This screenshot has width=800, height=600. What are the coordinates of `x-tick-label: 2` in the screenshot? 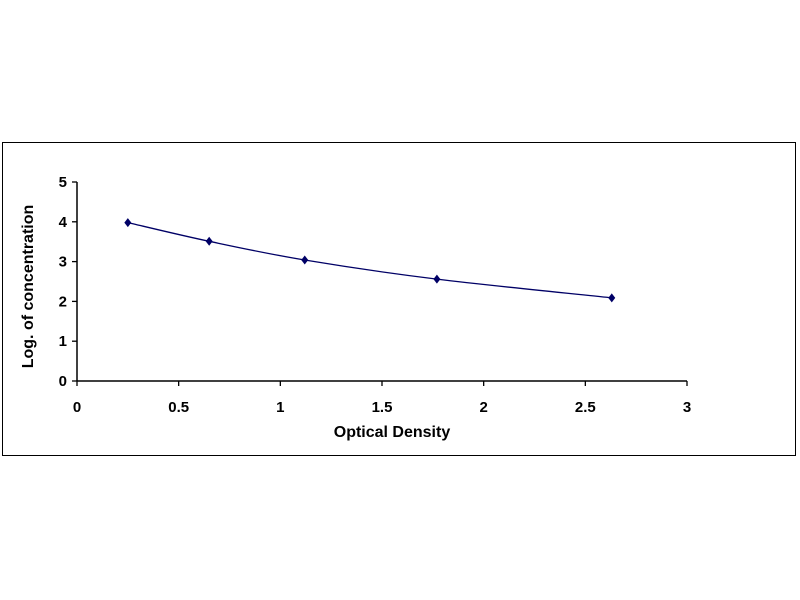 It's located at (483, 407).